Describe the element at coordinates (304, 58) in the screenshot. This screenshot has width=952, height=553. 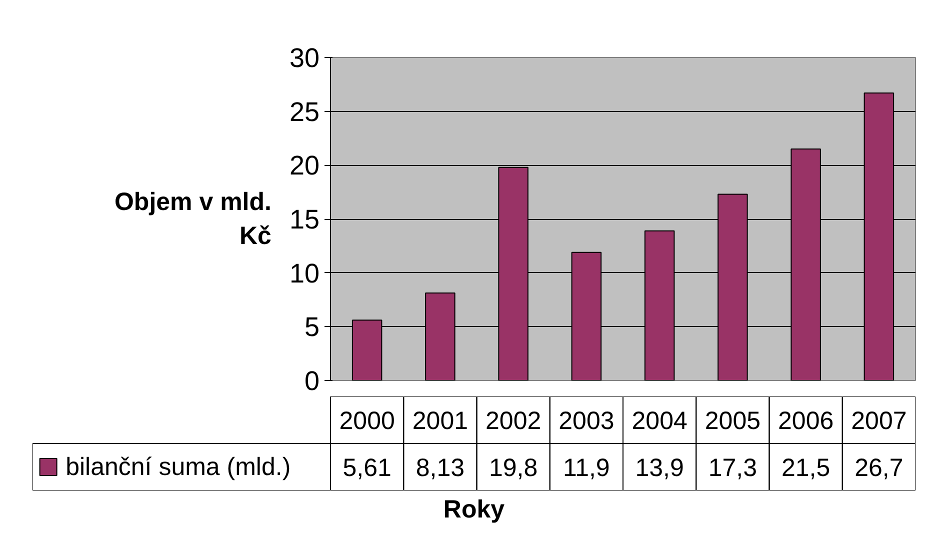
I see `y-tick-label: 30` at that location.